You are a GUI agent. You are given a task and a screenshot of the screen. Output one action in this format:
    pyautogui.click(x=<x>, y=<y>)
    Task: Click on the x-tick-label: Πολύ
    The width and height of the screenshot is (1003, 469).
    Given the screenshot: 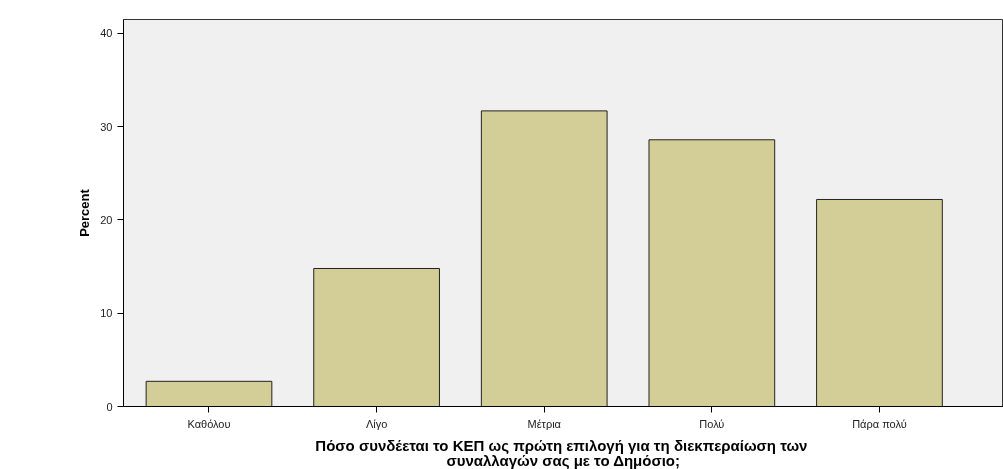 What is the action you would take?
    pyautogui.click(x=712, y=423)
    